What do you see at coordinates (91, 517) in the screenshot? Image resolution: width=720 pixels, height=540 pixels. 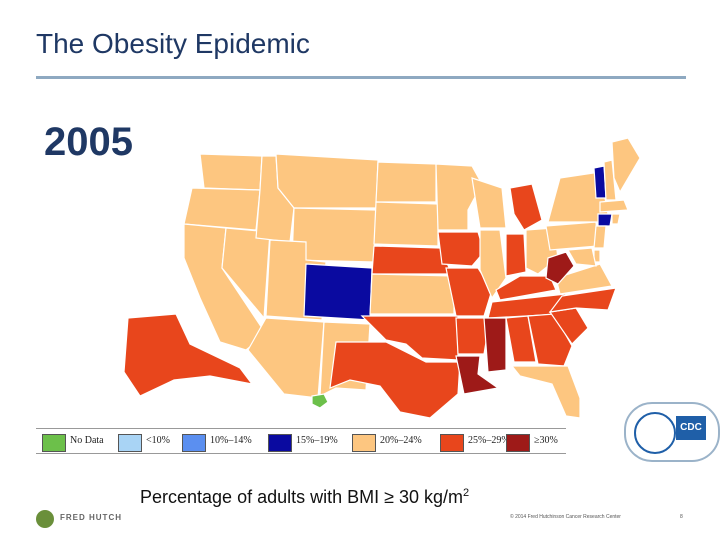 I see `fred-hutch-logo-text: FRED HUTCH` at bounding box center [91, 517].